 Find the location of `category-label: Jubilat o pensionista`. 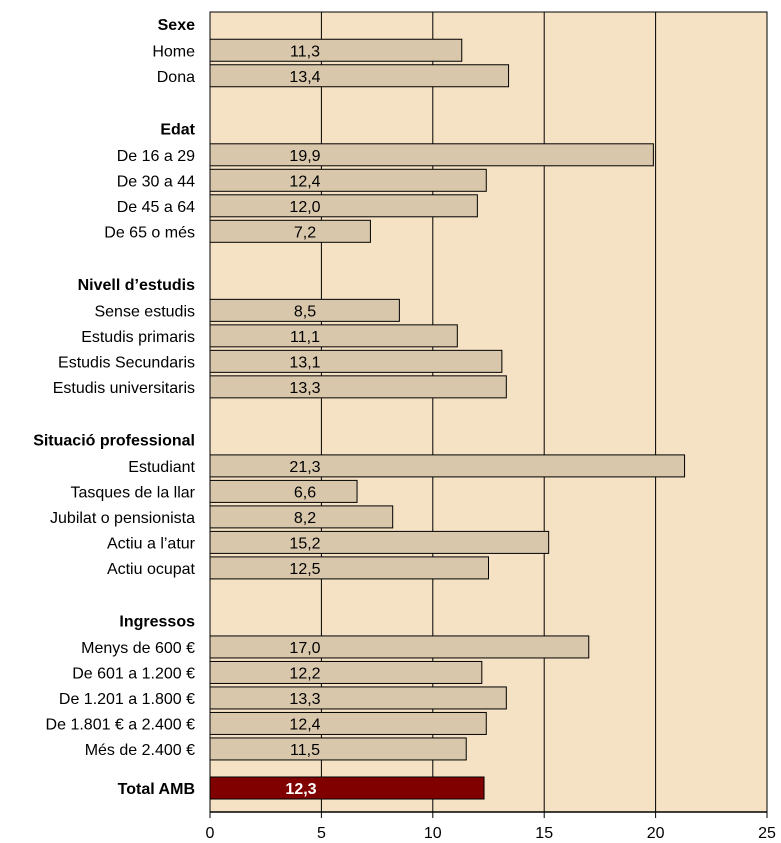

category-label: Jubilat o pensionista is located at coordinates (122, 518).